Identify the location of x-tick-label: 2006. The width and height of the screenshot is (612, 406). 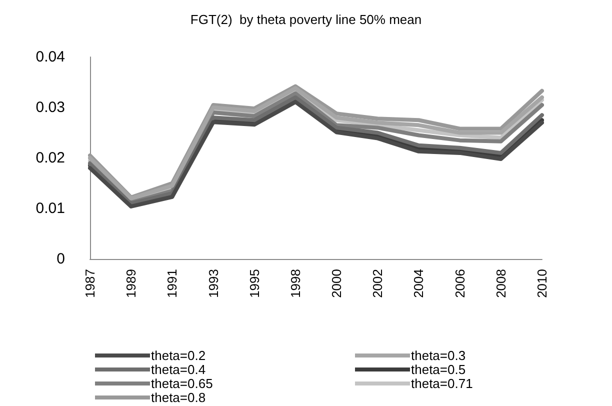
(460, 283).